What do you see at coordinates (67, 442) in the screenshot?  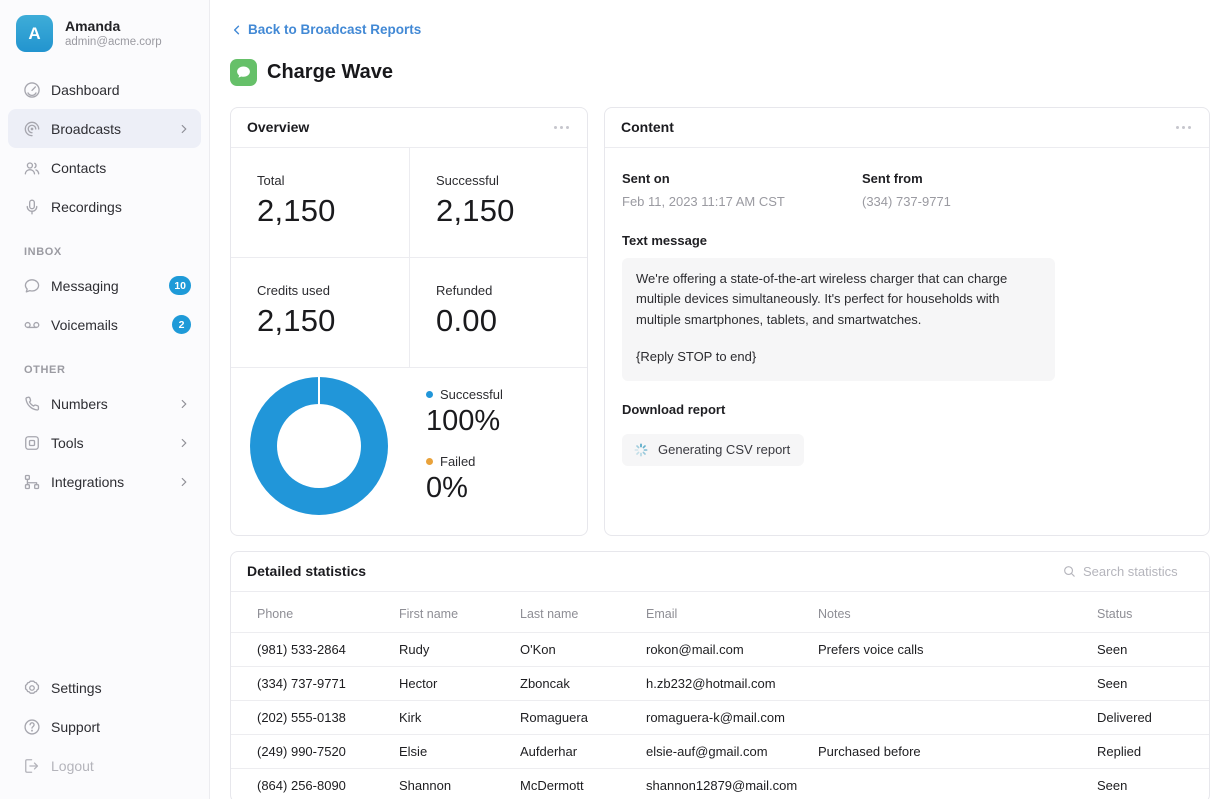 I see `sidebar-item-label: Tools` at bounding box center [67, 442].